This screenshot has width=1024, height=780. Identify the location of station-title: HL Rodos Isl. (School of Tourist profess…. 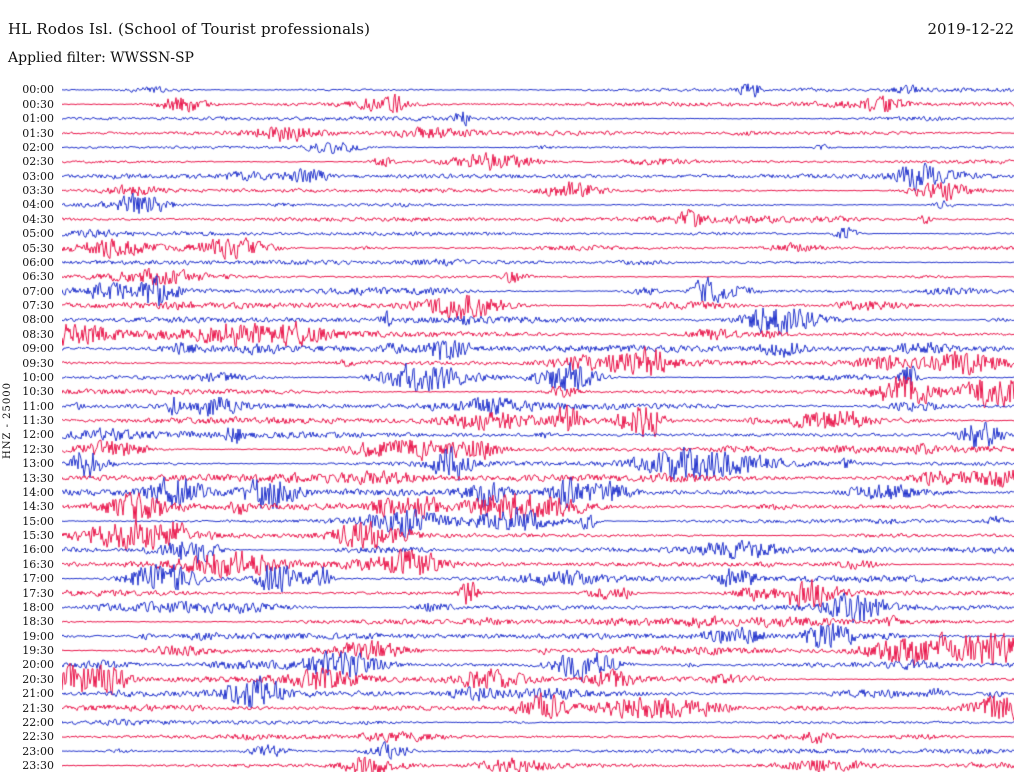
(189, 29).